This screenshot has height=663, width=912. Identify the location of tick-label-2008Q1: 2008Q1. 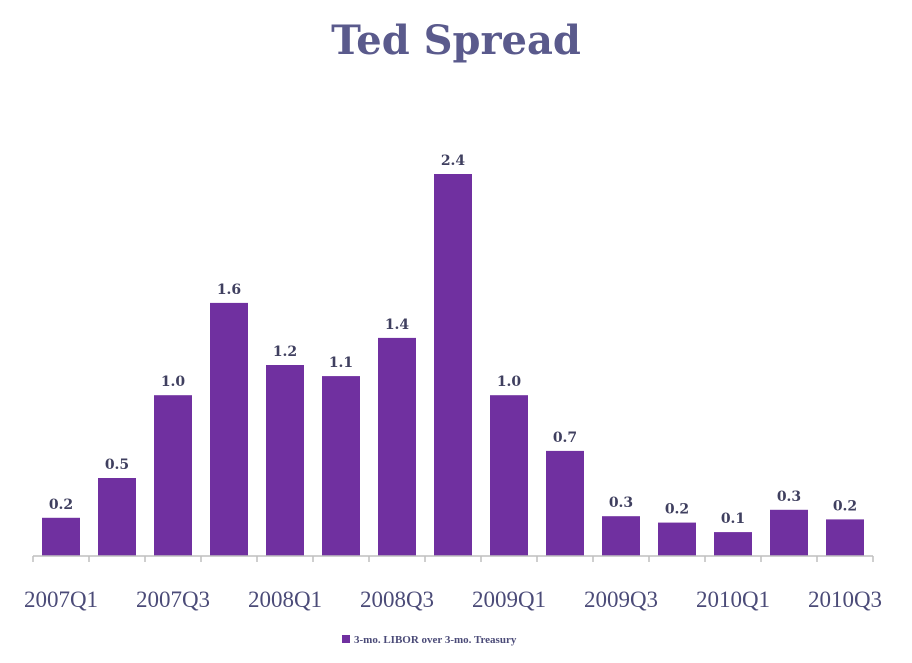
(285, 599).